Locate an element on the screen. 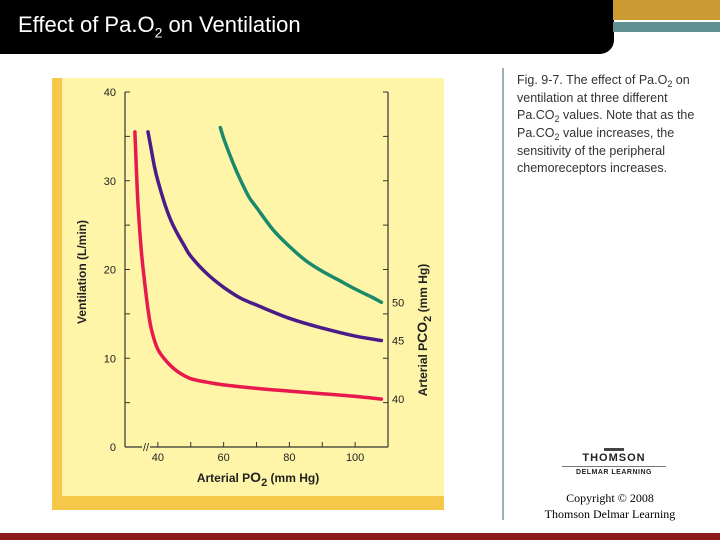 The image size is (720, 540). y-tick-label: 20 is located at coordinates (110, 271).